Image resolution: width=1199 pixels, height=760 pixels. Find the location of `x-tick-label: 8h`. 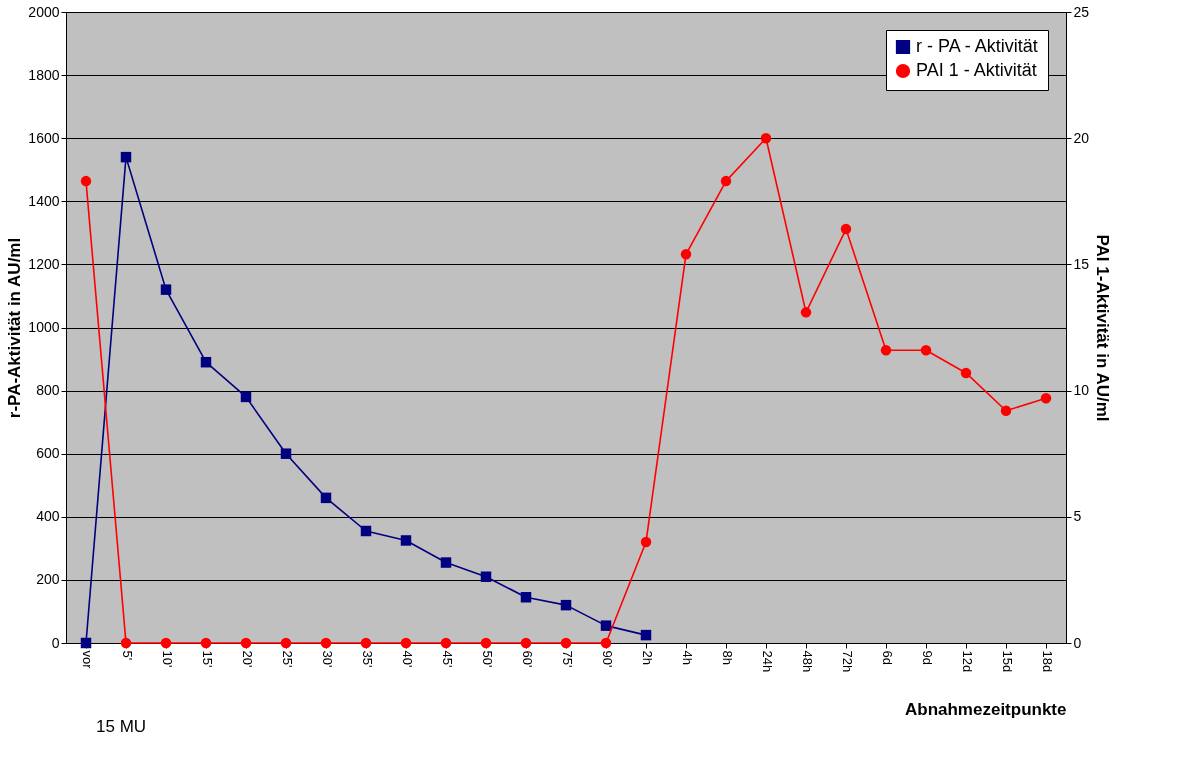

x-tick-label: 8h is located at coordinates (727, 657).